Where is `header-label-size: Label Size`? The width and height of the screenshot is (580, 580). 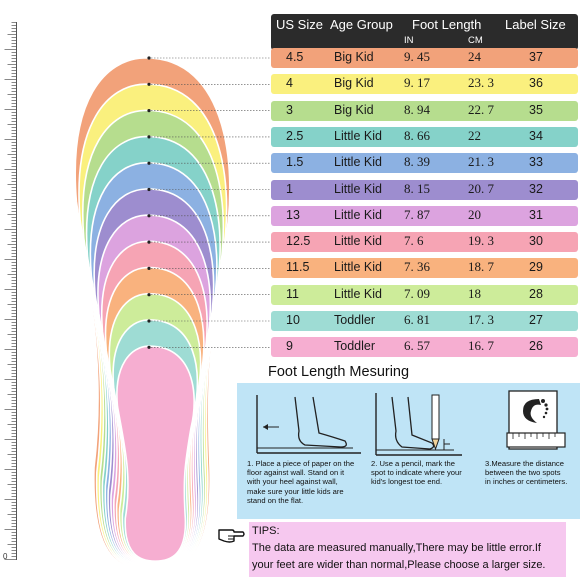 header-label-size: Label Size is located at coordinates (535, 24).